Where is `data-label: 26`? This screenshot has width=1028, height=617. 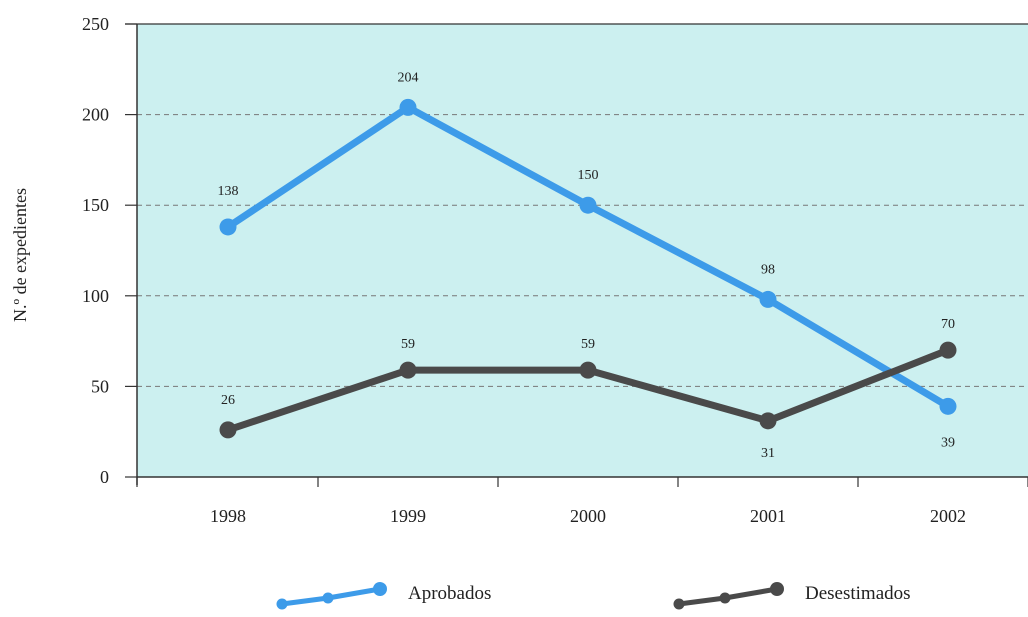 data-label: 26 is located at coordinates (228, 400).